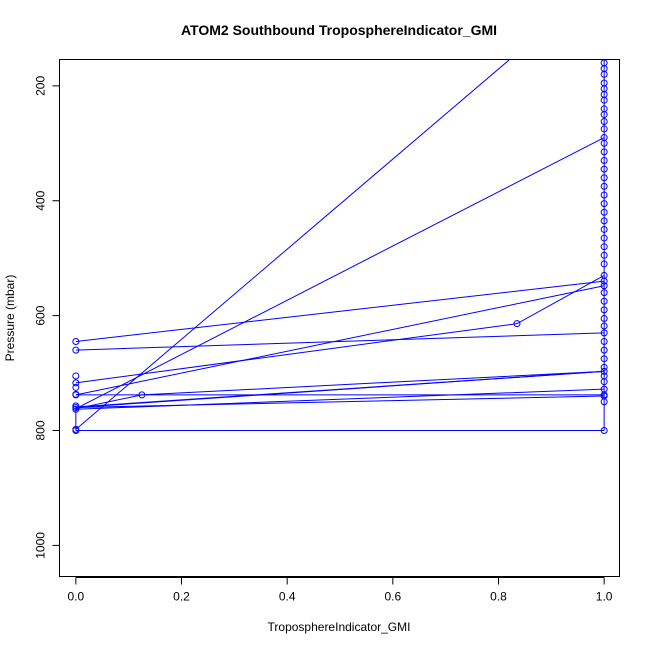 This screenshot has width=650, height=650. What do you see at coordinates (41, 545) in the screenshot?
I see `y-tick-label: 1000` at bounding box center [41, 545].